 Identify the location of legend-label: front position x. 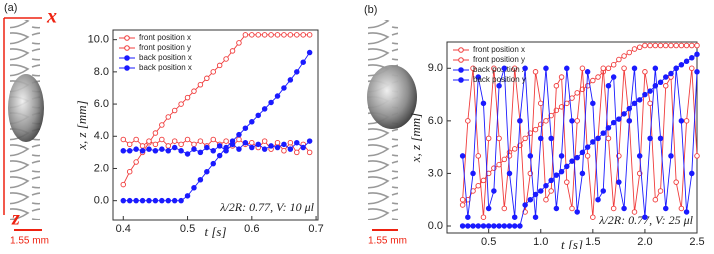
(165, 37).